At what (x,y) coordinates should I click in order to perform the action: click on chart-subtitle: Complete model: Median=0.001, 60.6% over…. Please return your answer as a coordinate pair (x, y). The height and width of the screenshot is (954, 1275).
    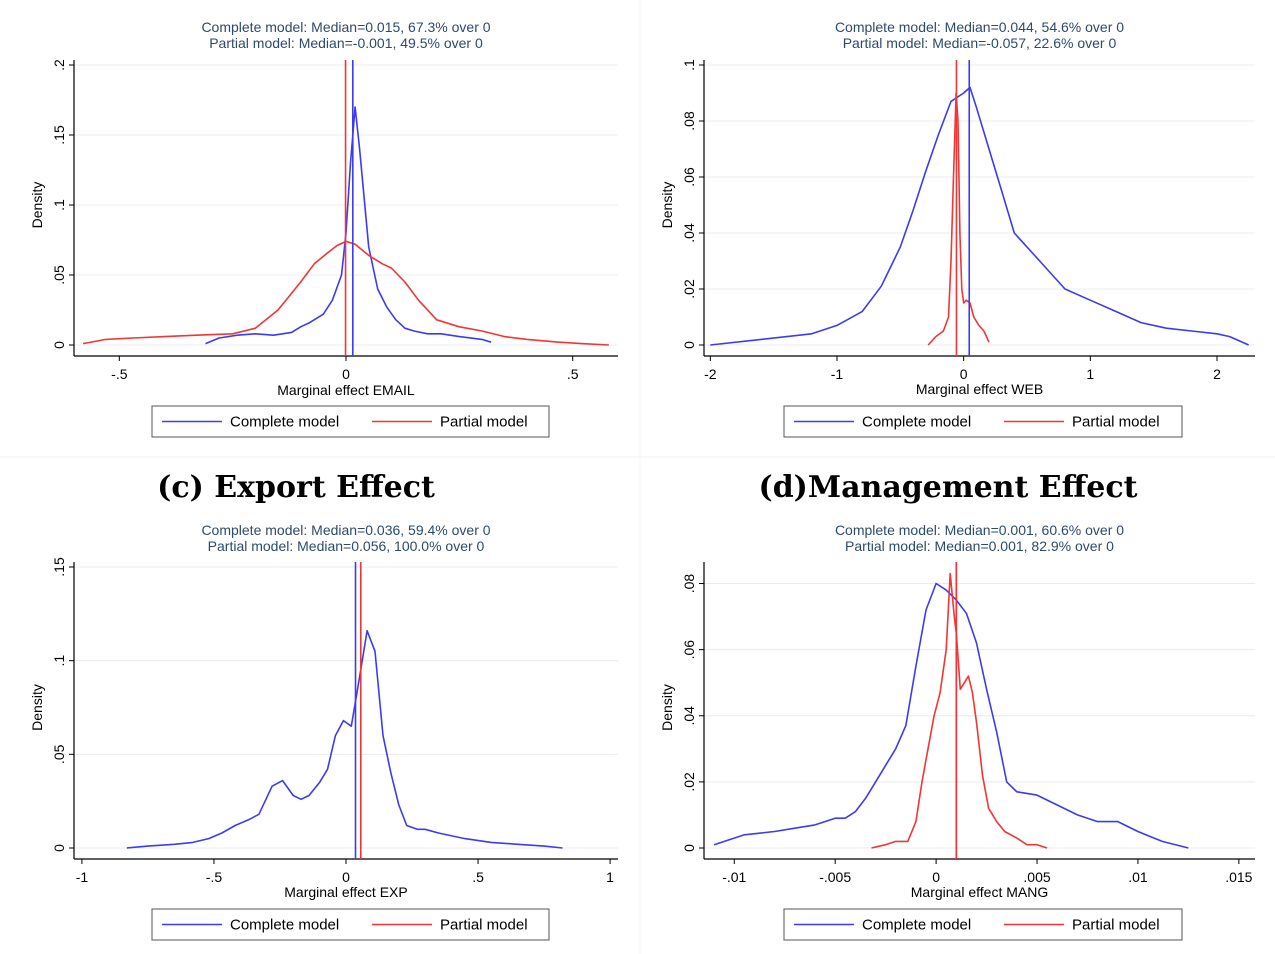
    Looking at the image, I should click on (979, 530).